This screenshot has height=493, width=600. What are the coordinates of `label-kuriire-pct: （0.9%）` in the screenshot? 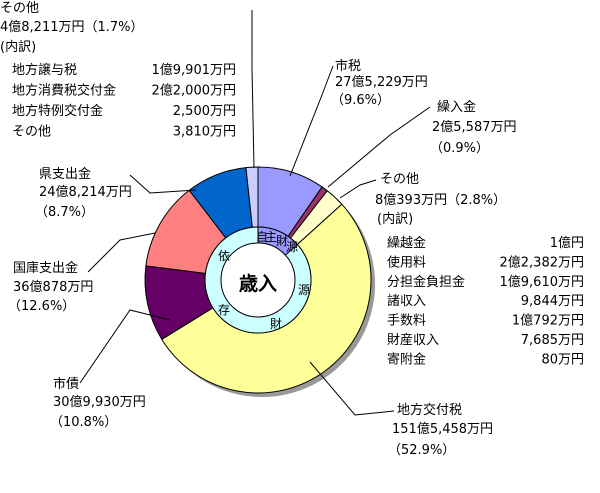 It's located at (459, 148).